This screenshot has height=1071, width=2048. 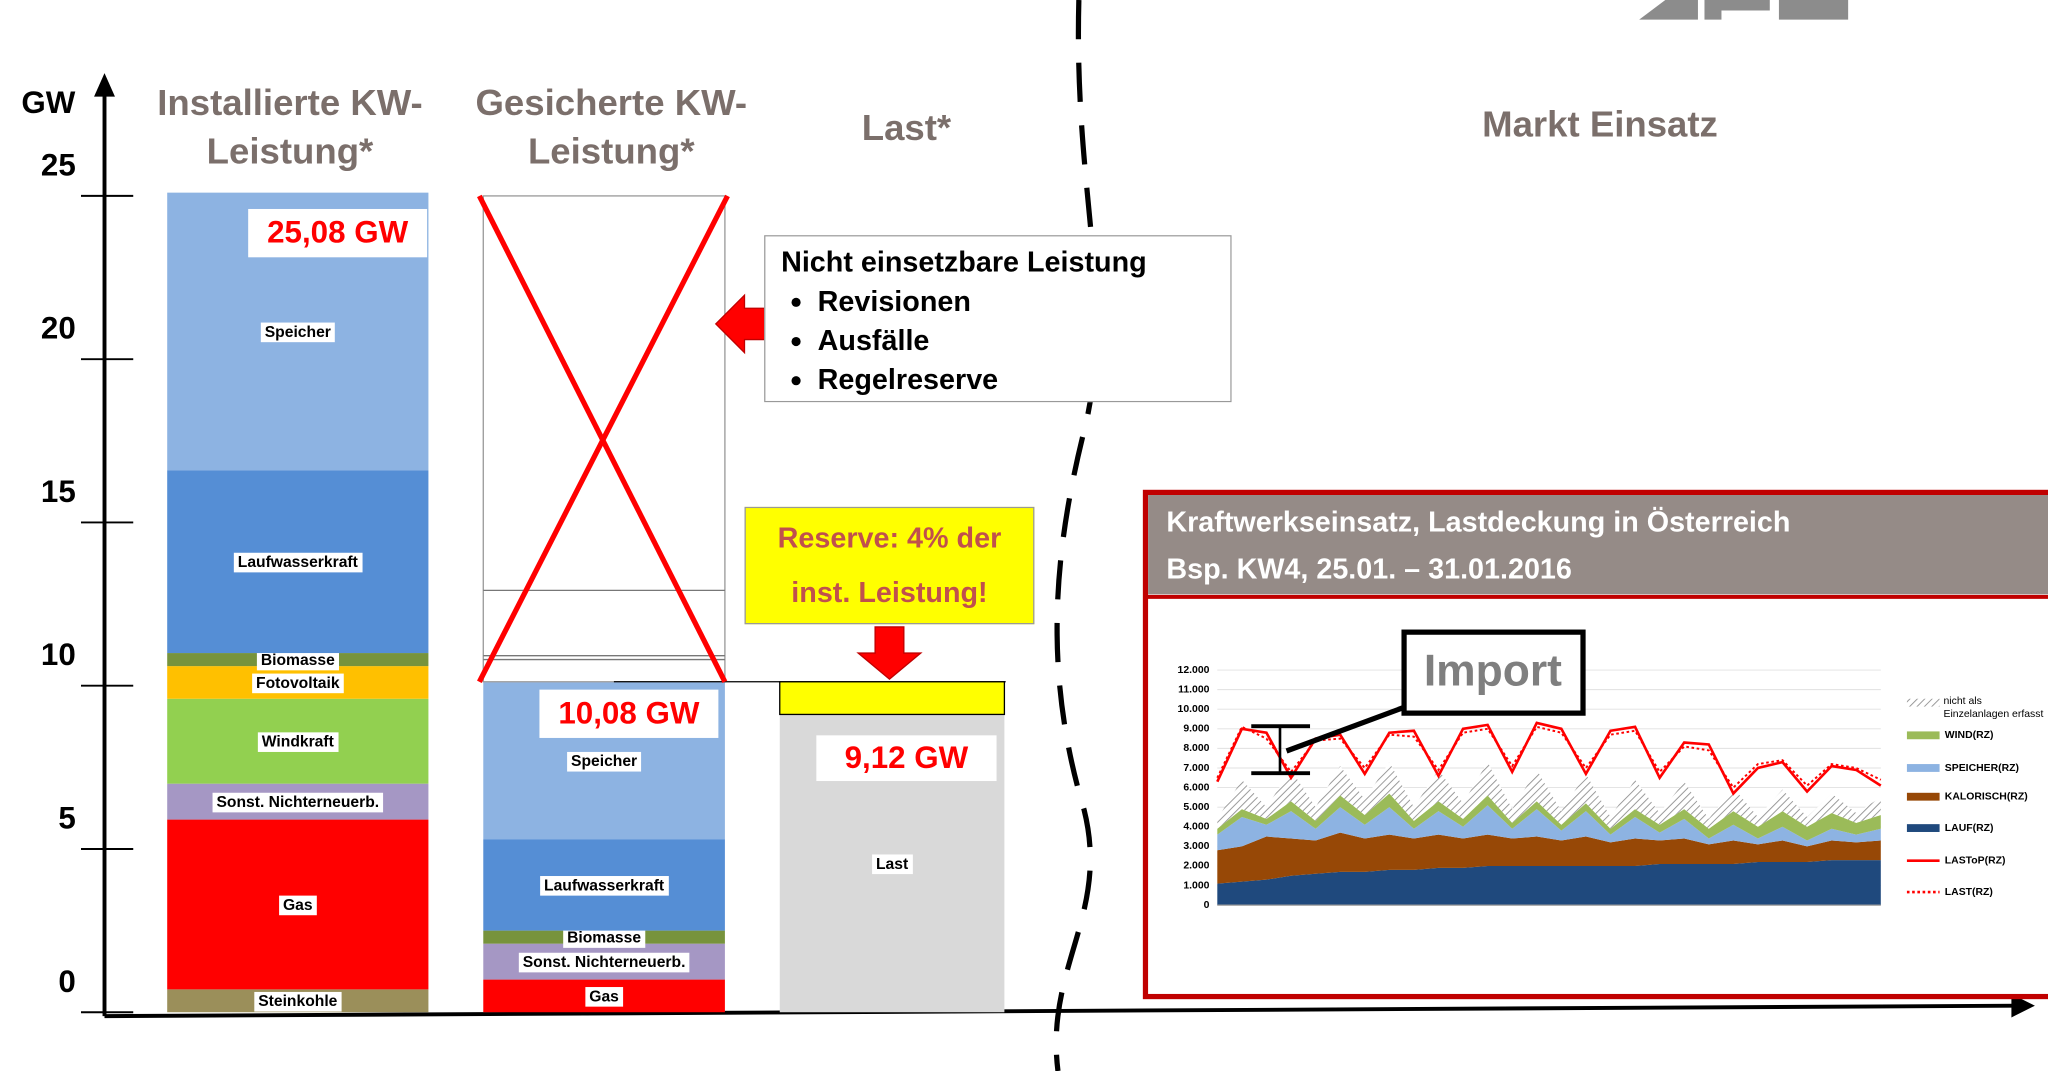 I want to click on total-label: 10,08 GW, so click(x=628, y=712).